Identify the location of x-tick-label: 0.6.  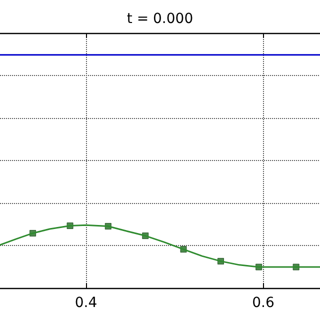
(263, 303).